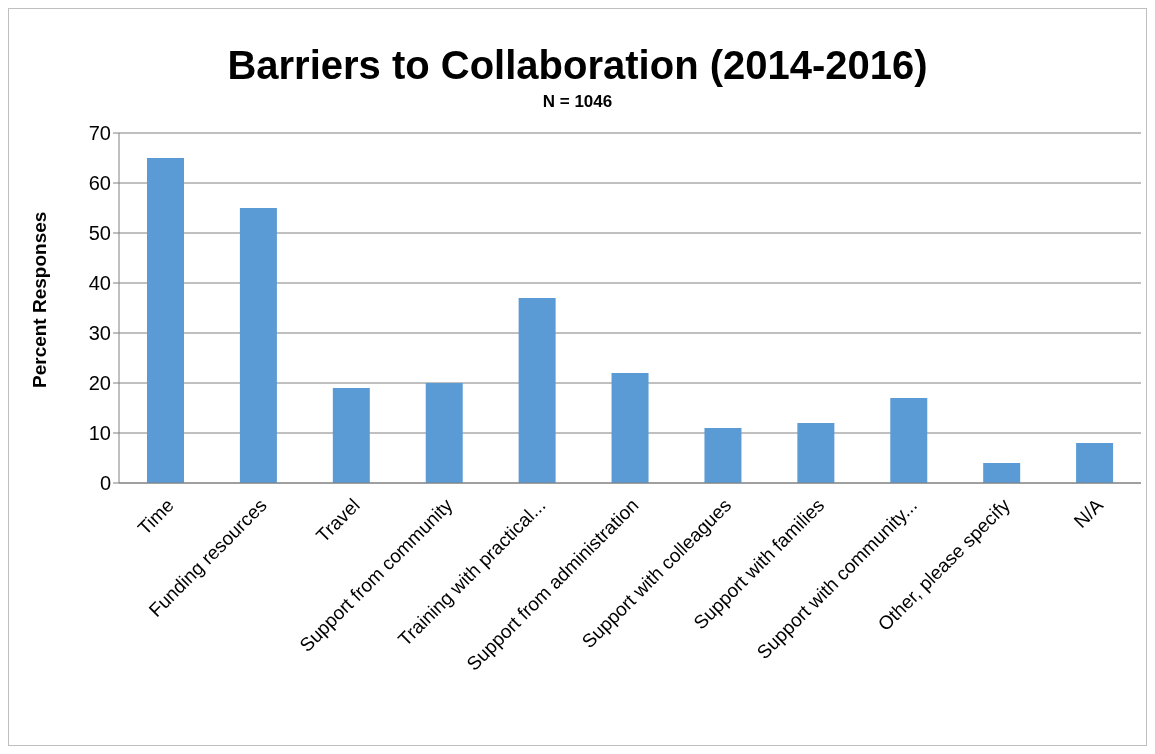 Image resolution: width=1155 pixels, height=754 pixels. I want to click on x-tick-label: N/A, so click(1088, 513).